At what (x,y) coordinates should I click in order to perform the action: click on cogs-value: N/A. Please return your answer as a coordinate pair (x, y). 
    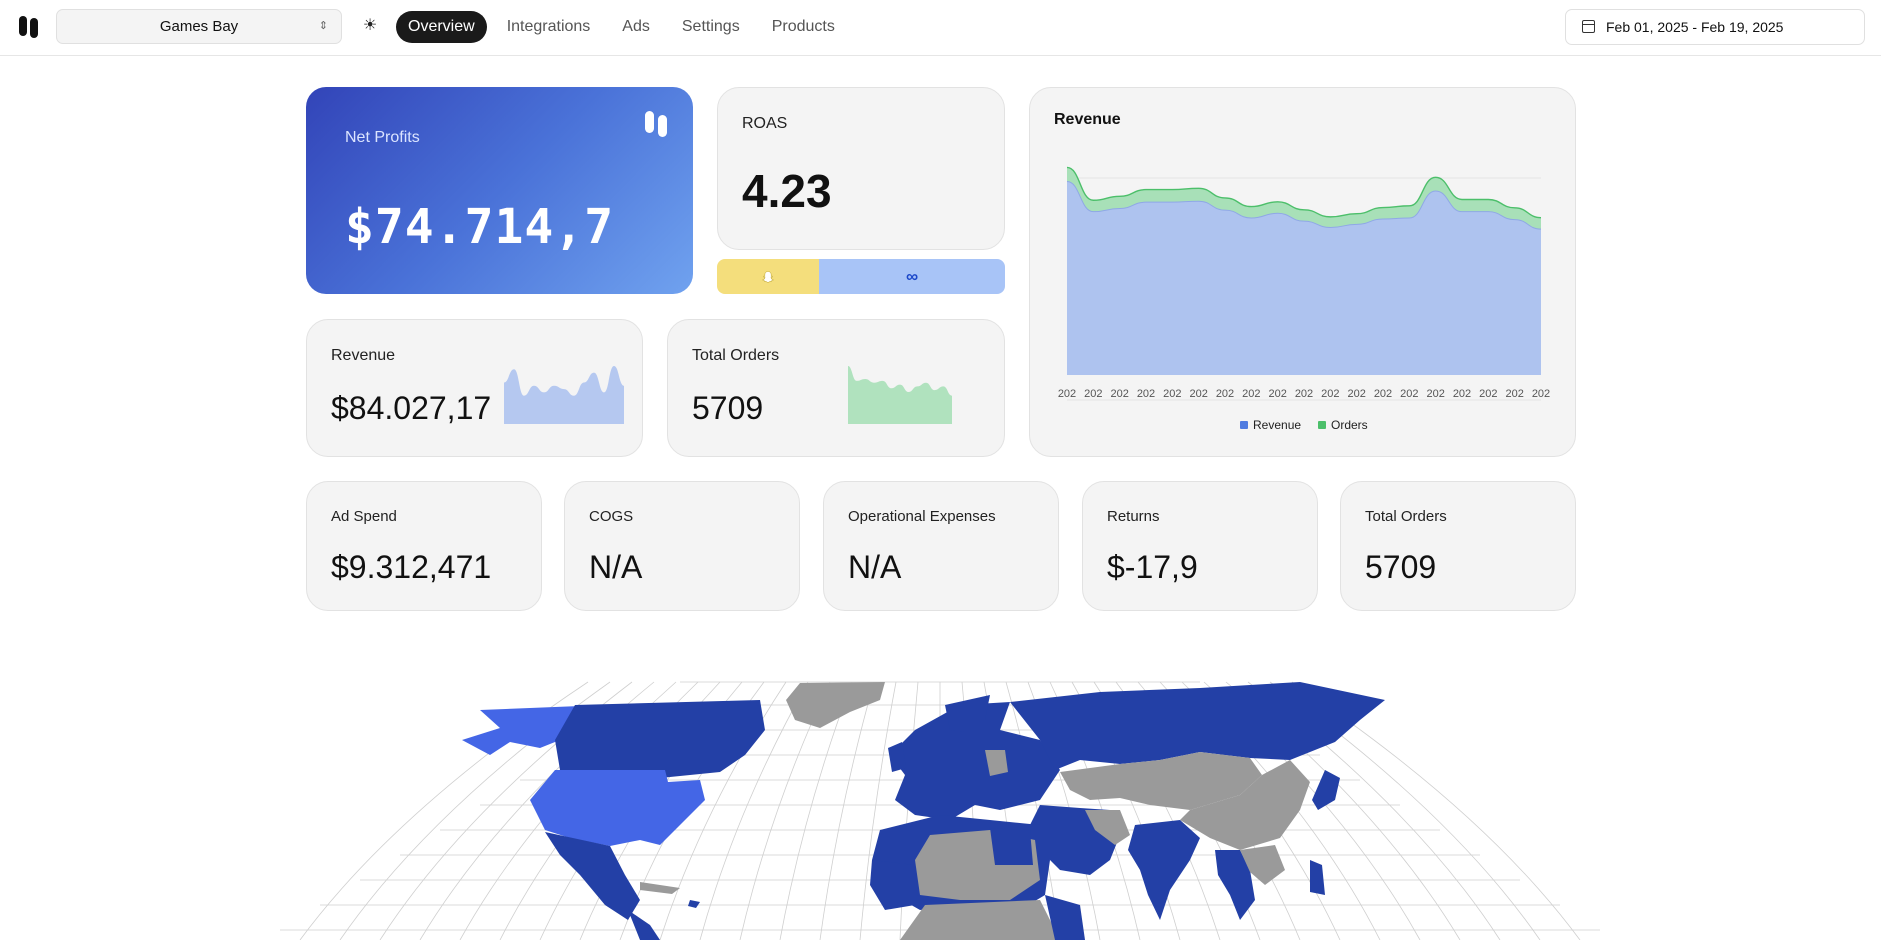
    Looking at the image, I should click on (616, 567).